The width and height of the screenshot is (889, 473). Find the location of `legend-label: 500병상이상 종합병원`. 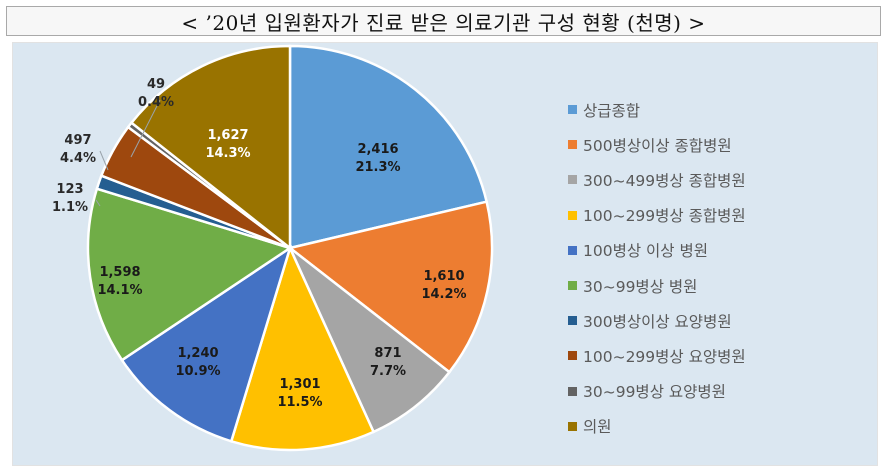

legend-label: 500병상이상 종합병원 is located at coordinates (657, 145).